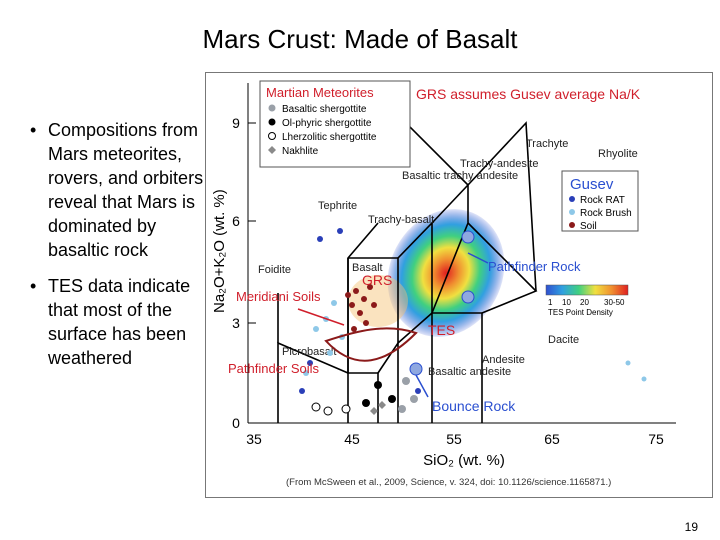 The height and width of the screenshot is (540, 720). What do you see at coordinates (503, 360) in the screenshot?
I see `field-andesite: Andesite` at bounding box center [503, 360].